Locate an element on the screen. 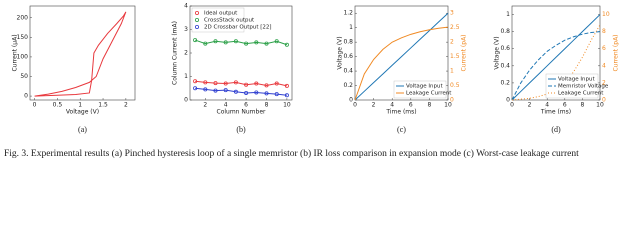 This screenshot has width=640, height=240. y-tick-label: 150 is located at coordinates (23, 37).